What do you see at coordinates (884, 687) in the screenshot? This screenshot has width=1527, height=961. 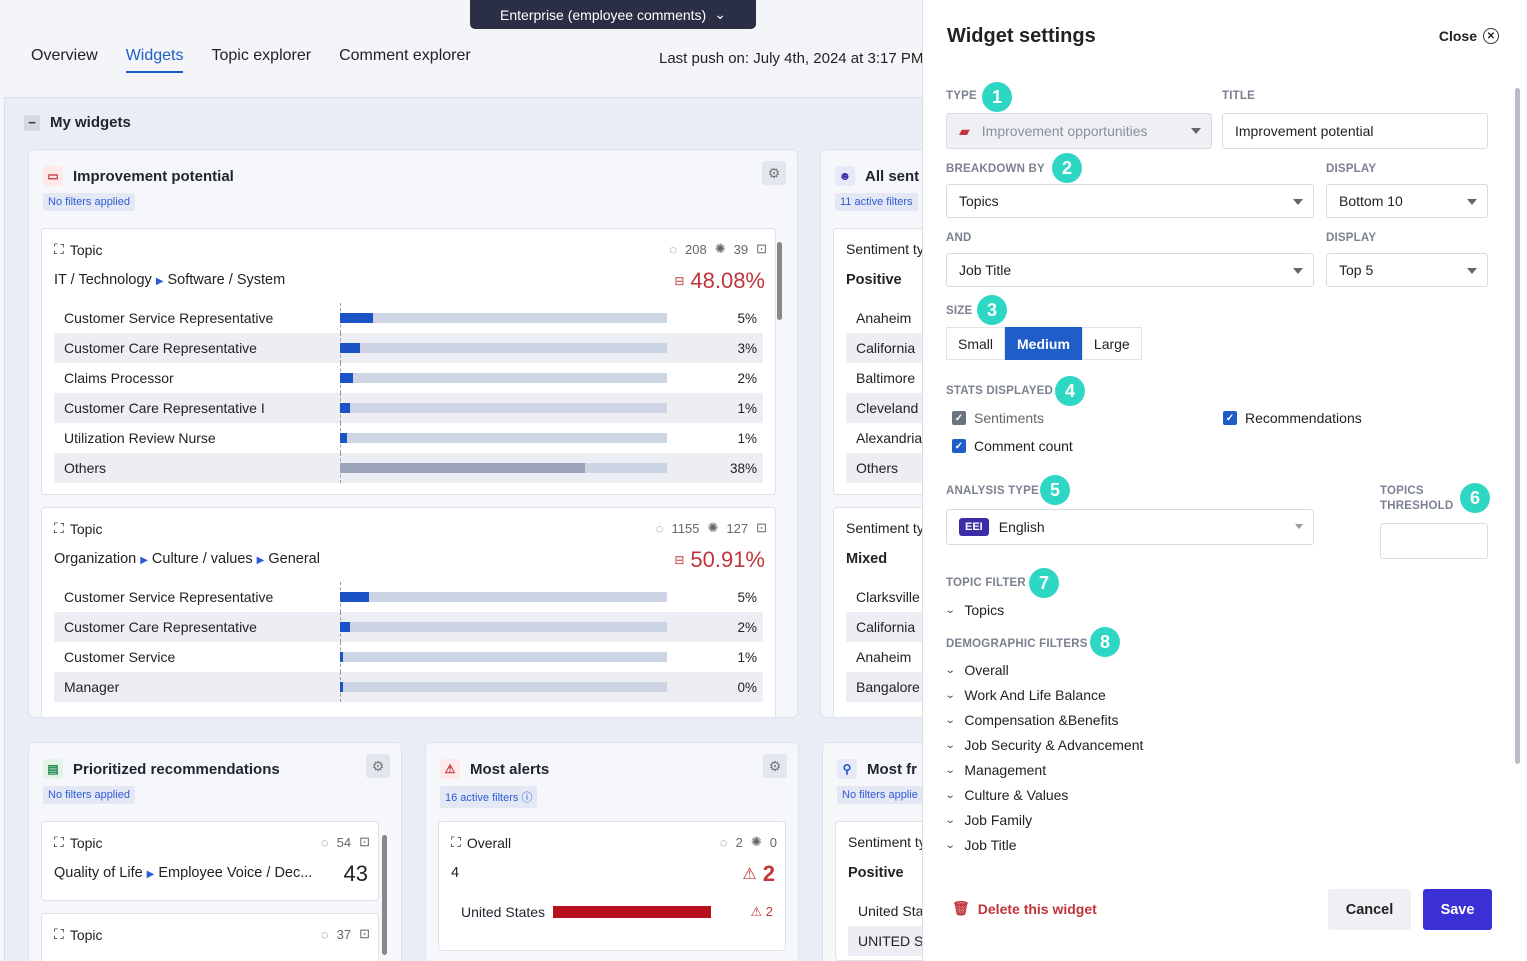 I see `list-item: Bangalore` at bounding box center [884, 687].